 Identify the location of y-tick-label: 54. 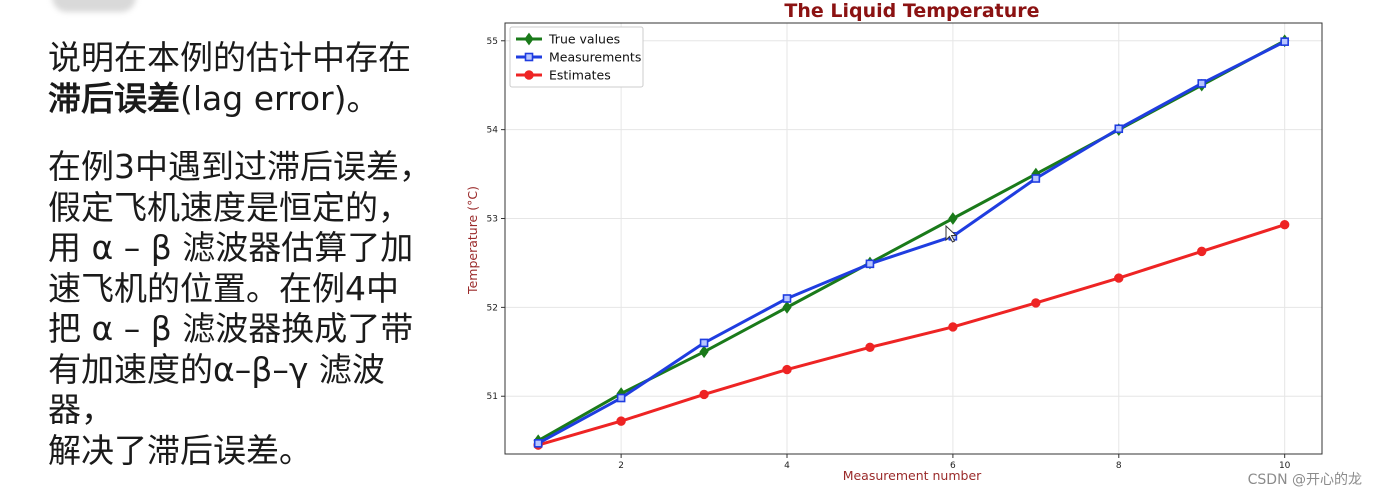
(493, 131).